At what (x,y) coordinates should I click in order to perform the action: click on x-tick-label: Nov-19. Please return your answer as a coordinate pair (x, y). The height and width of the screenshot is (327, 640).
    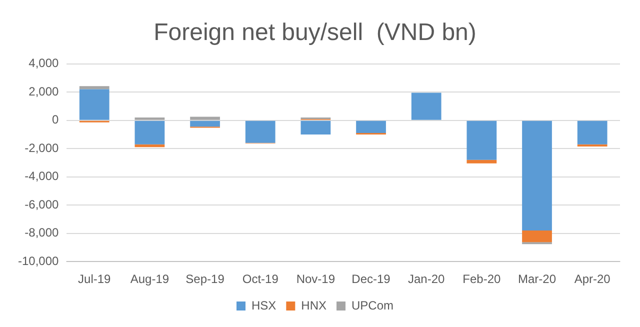
    Looking at the image, I should click on (316, 279).